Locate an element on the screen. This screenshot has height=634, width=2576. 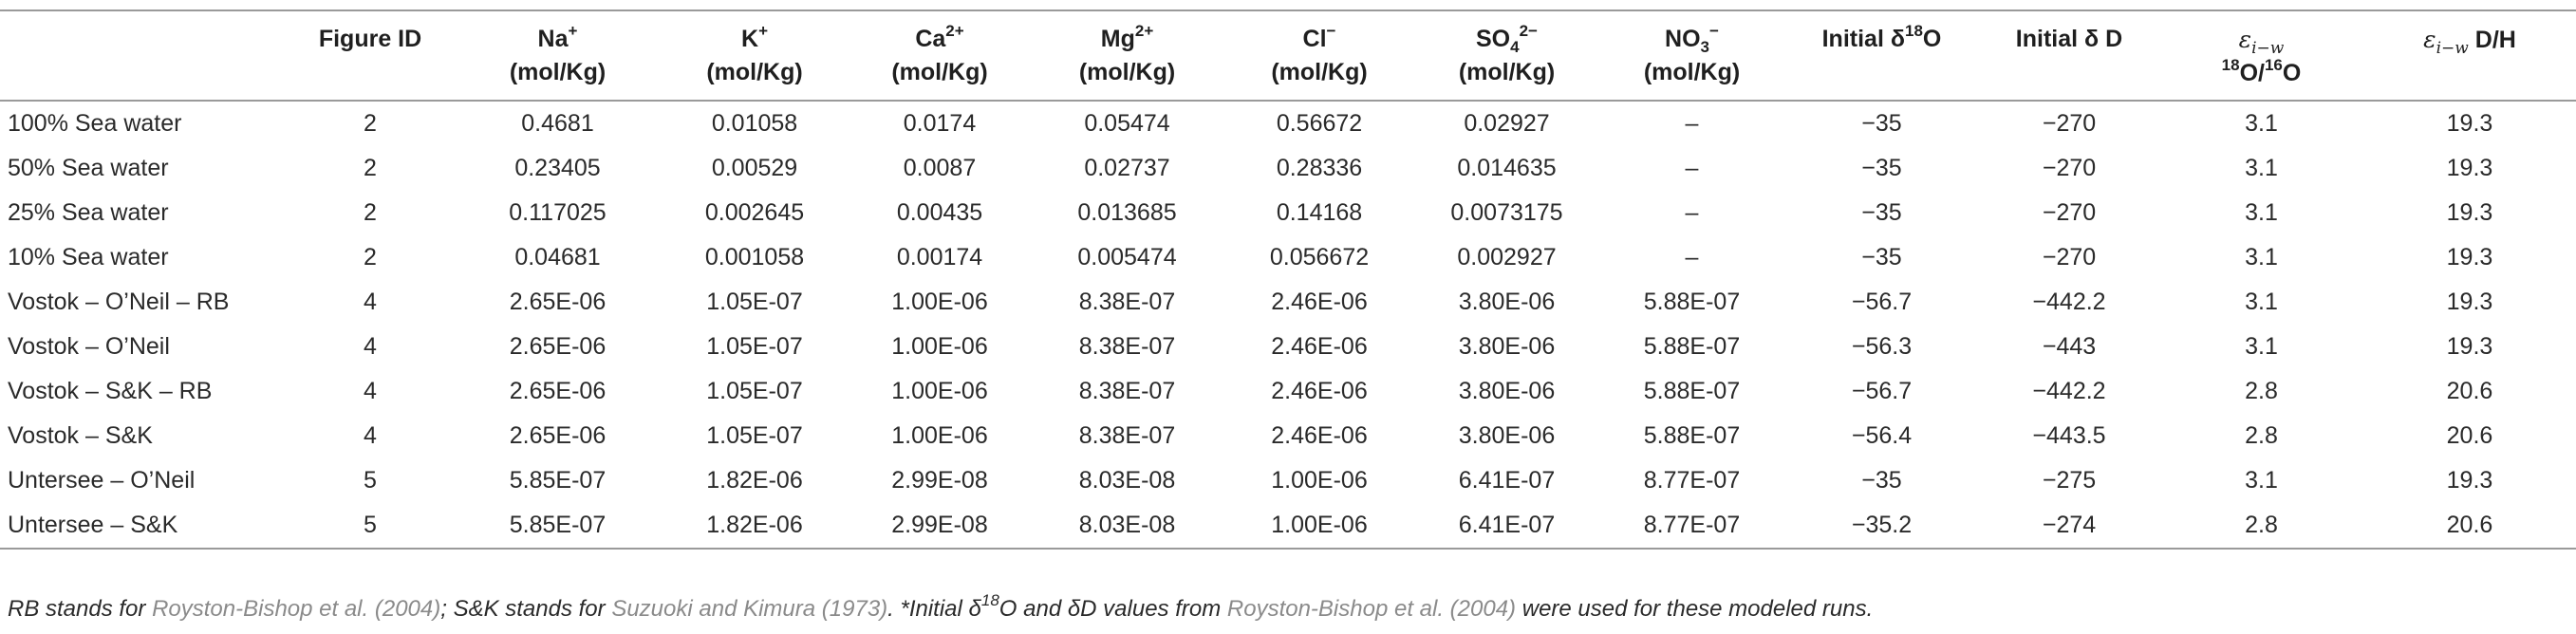
header-no3: NO3− (mol/Kg) is located at coordinates (1692, 56).